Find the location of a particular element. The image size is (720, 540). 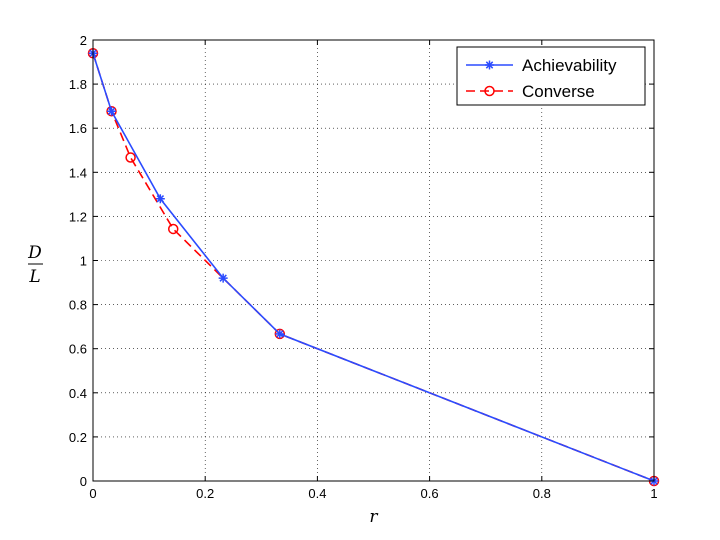

y-tick-label: 2 is located at coordinates (83, 40).